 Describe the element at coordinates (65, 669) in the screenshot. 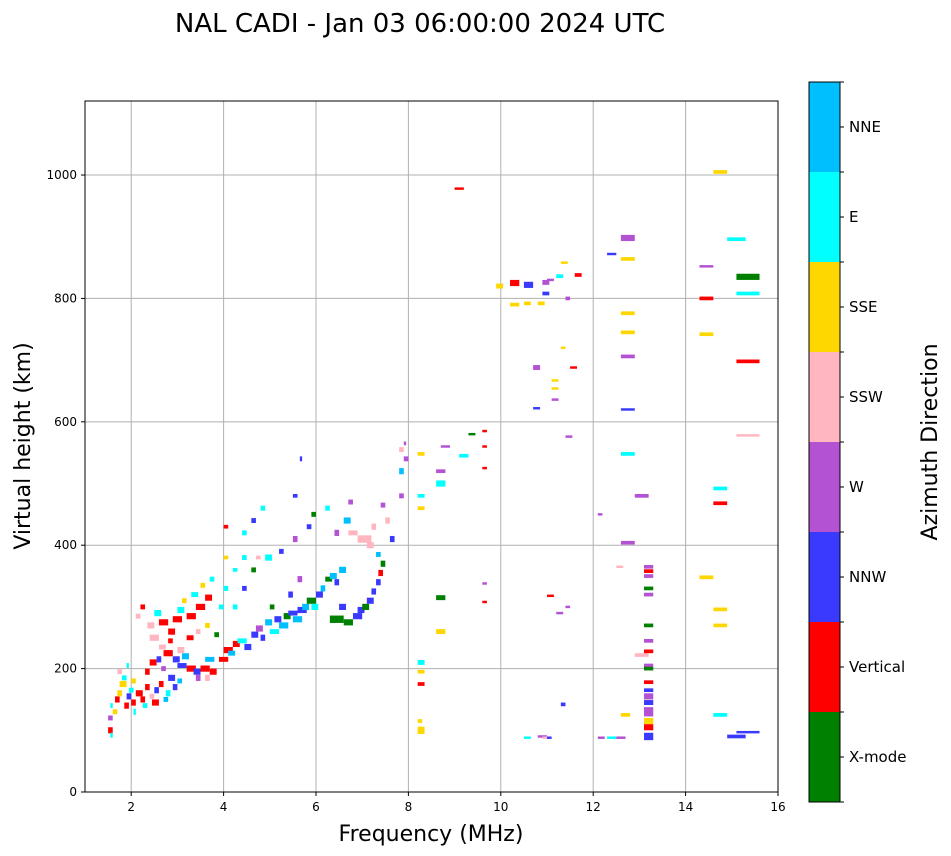

I see `y-tick-label: 200` at that location.